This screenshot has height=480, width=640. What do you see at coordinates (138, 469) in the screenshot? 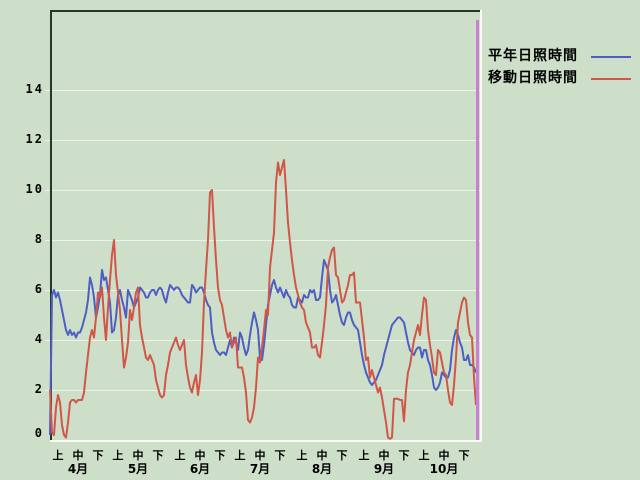
I see `x-month-label: 5月` at bounding box center [138, 469].